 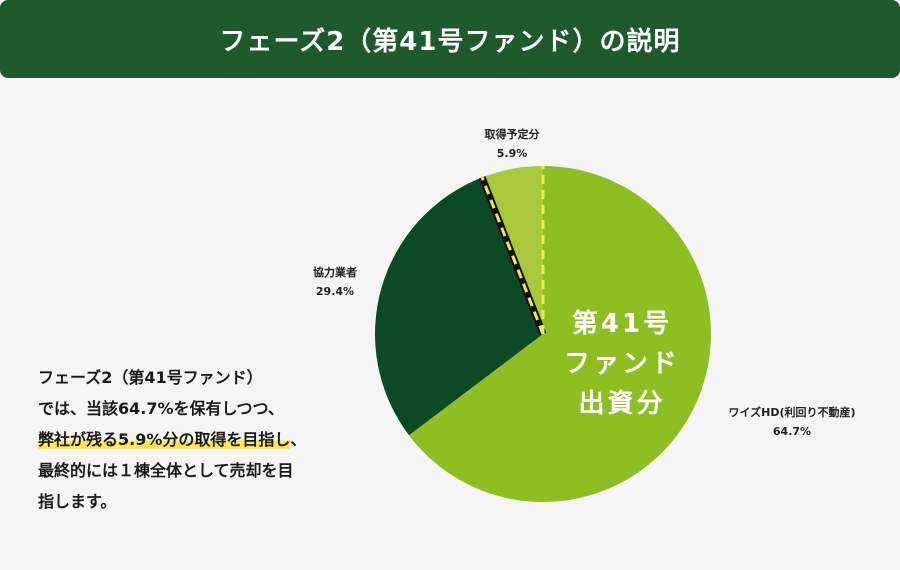 I want to click on slice-value-planned: 5.9%, so click(x=512, y=153).